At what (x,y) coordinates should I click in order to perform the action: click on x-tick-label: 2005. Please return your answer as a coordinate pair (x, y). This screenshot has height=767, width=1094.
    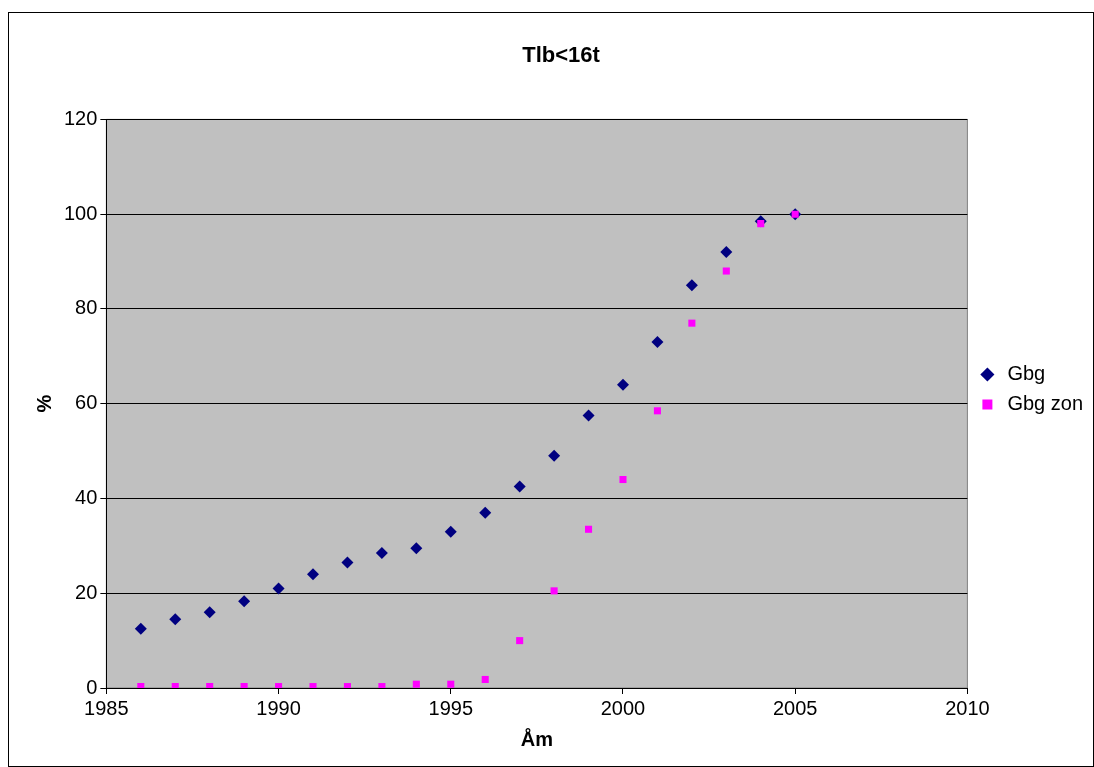
    Looking at the image, I should click on (795, 707).